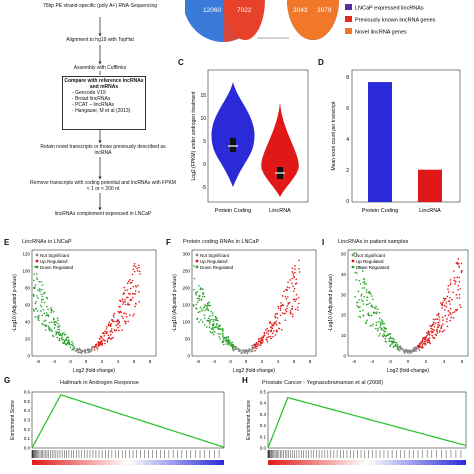 The width and height of the screenshot is (474, 474). What do you see at coordinates (15, 303) in the screenshot?
I see `y-axis-label: -Log10 (Adjusted p-value)` at bounding box center [15, 303].